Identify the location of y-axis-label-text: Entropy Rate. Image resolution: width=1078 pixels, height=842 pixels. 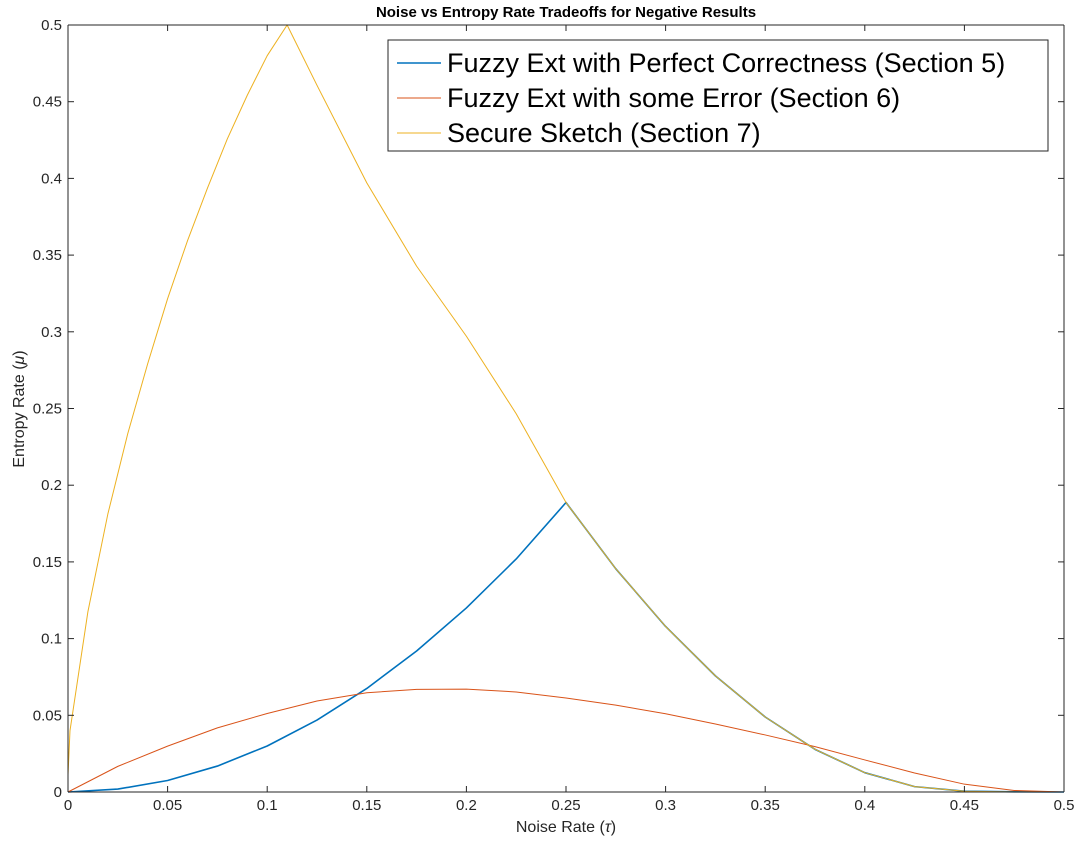
(19, 420).